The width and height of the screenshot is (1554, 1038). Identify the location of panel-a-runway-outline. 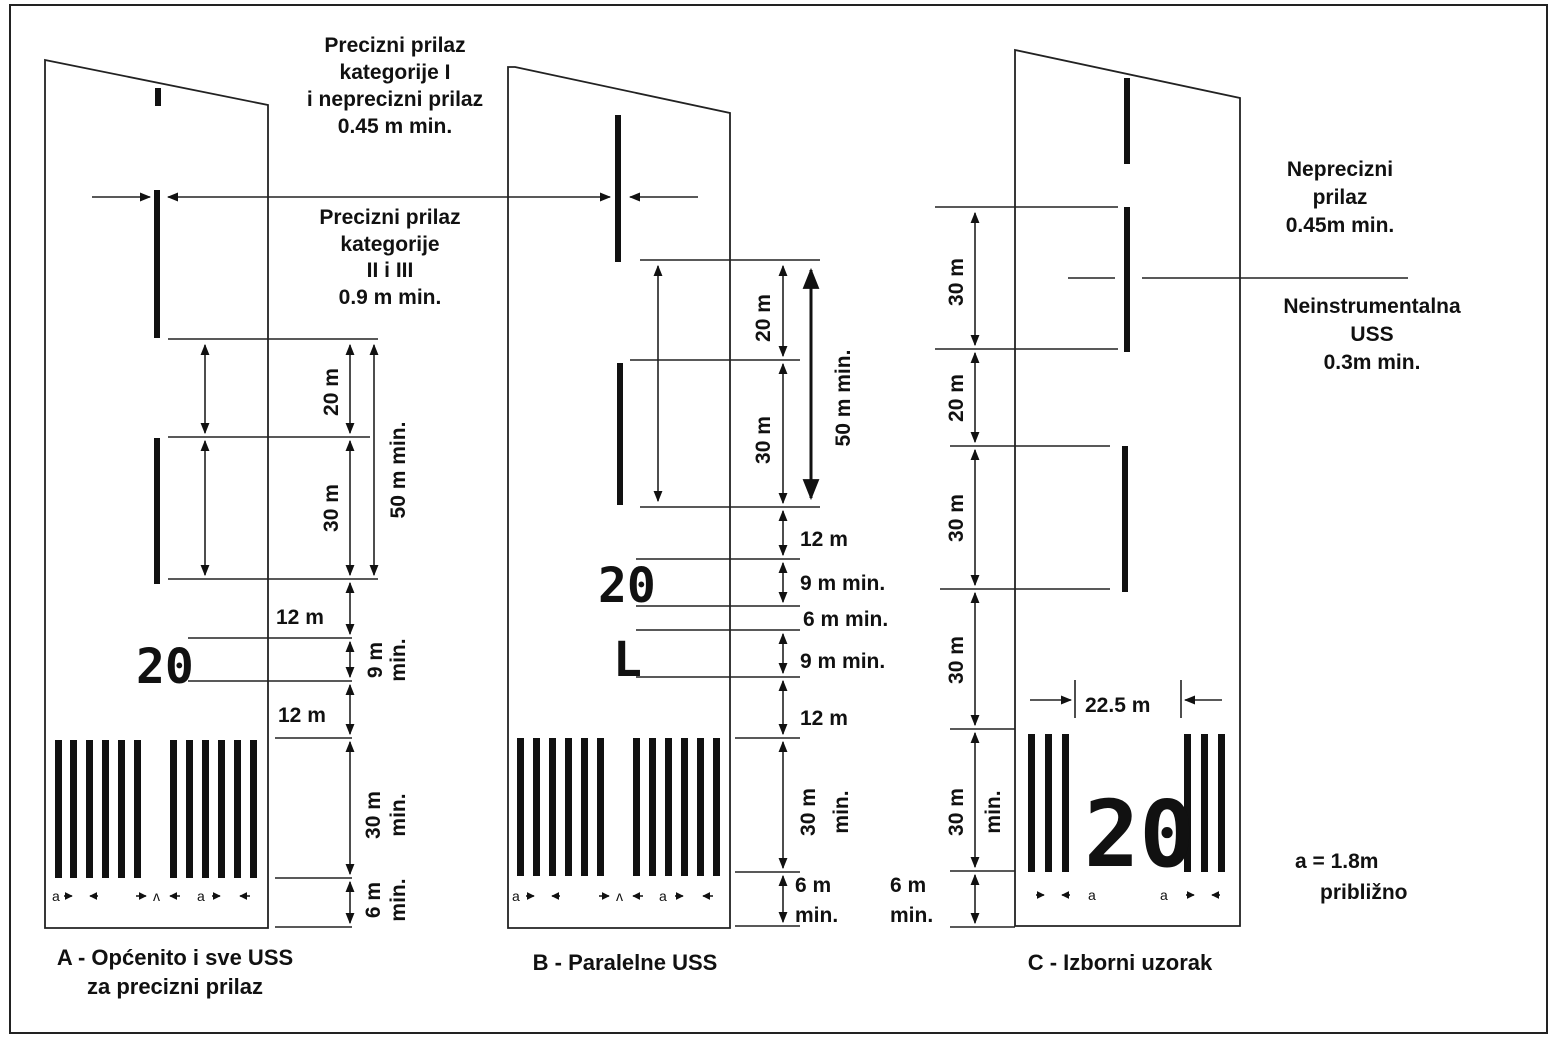
(156, 493).